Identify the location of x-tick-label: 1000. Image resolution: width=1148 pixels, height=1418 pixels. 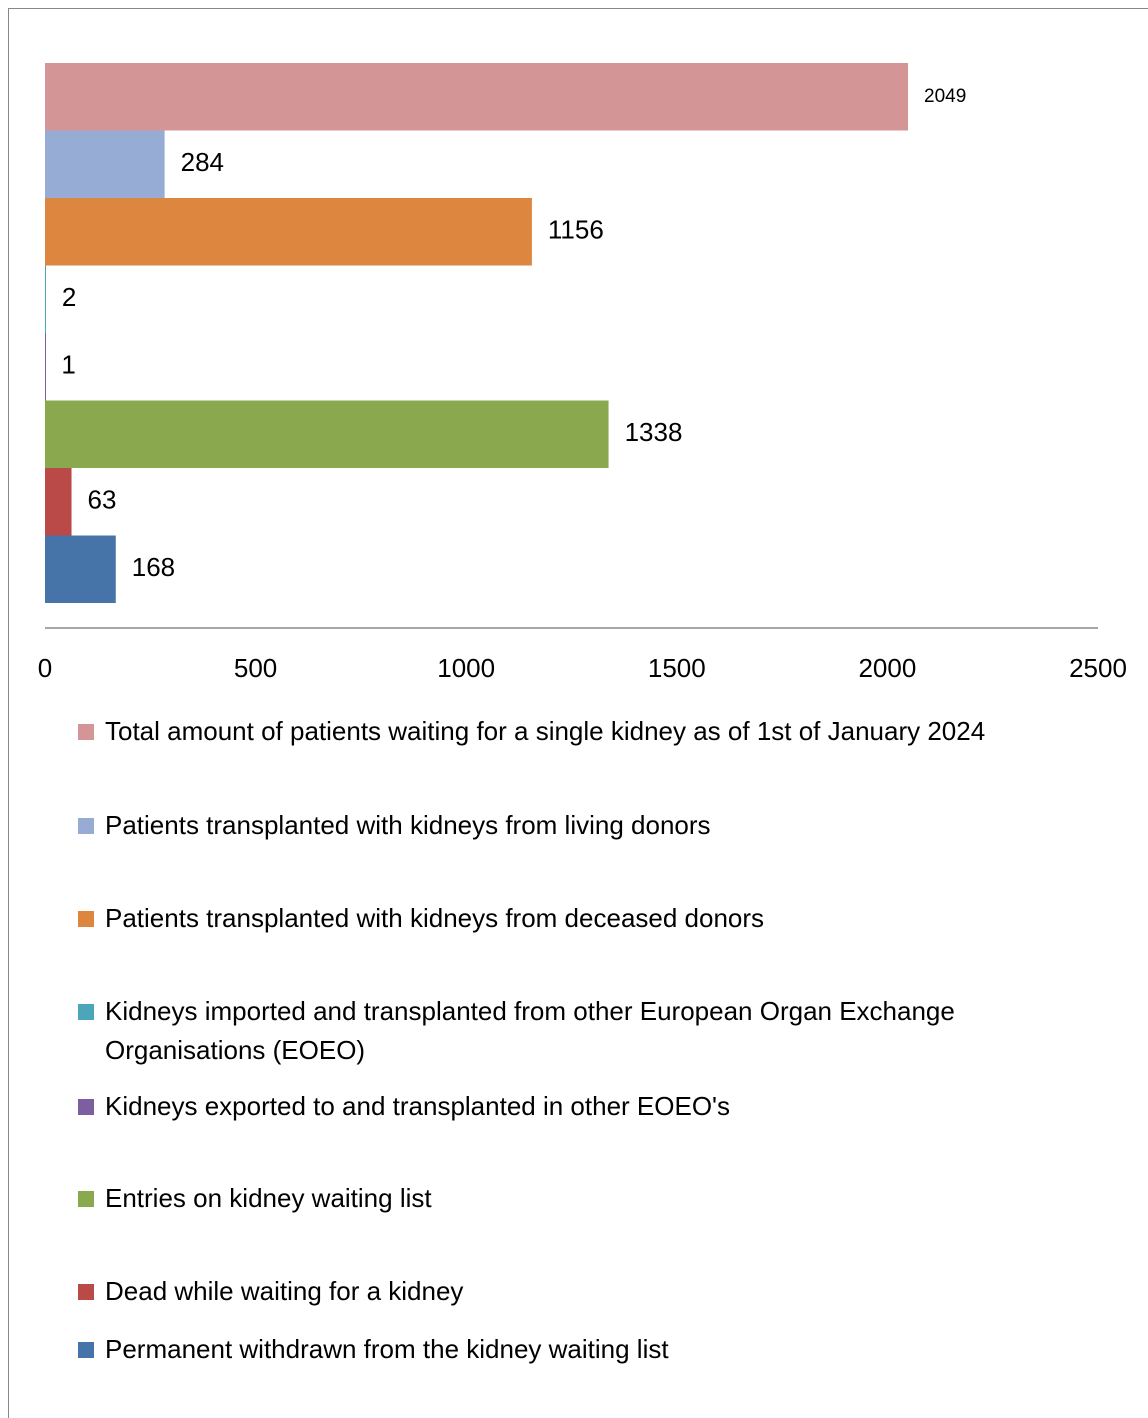
(466, 668).